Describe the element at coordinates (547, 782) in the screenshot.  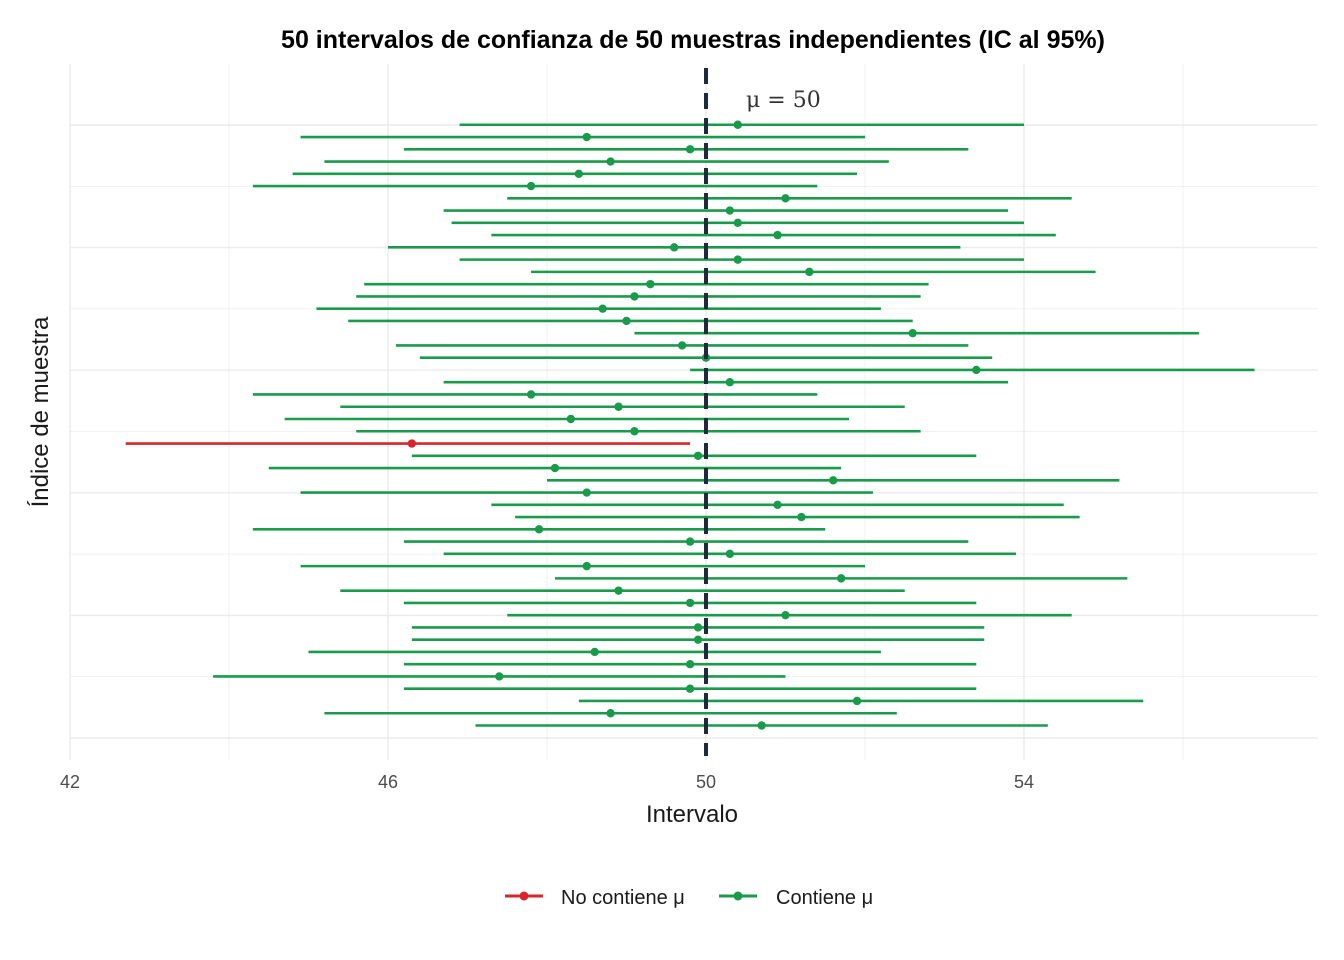
I see `x-axis-ticks: 42 46 50 54` at that location.